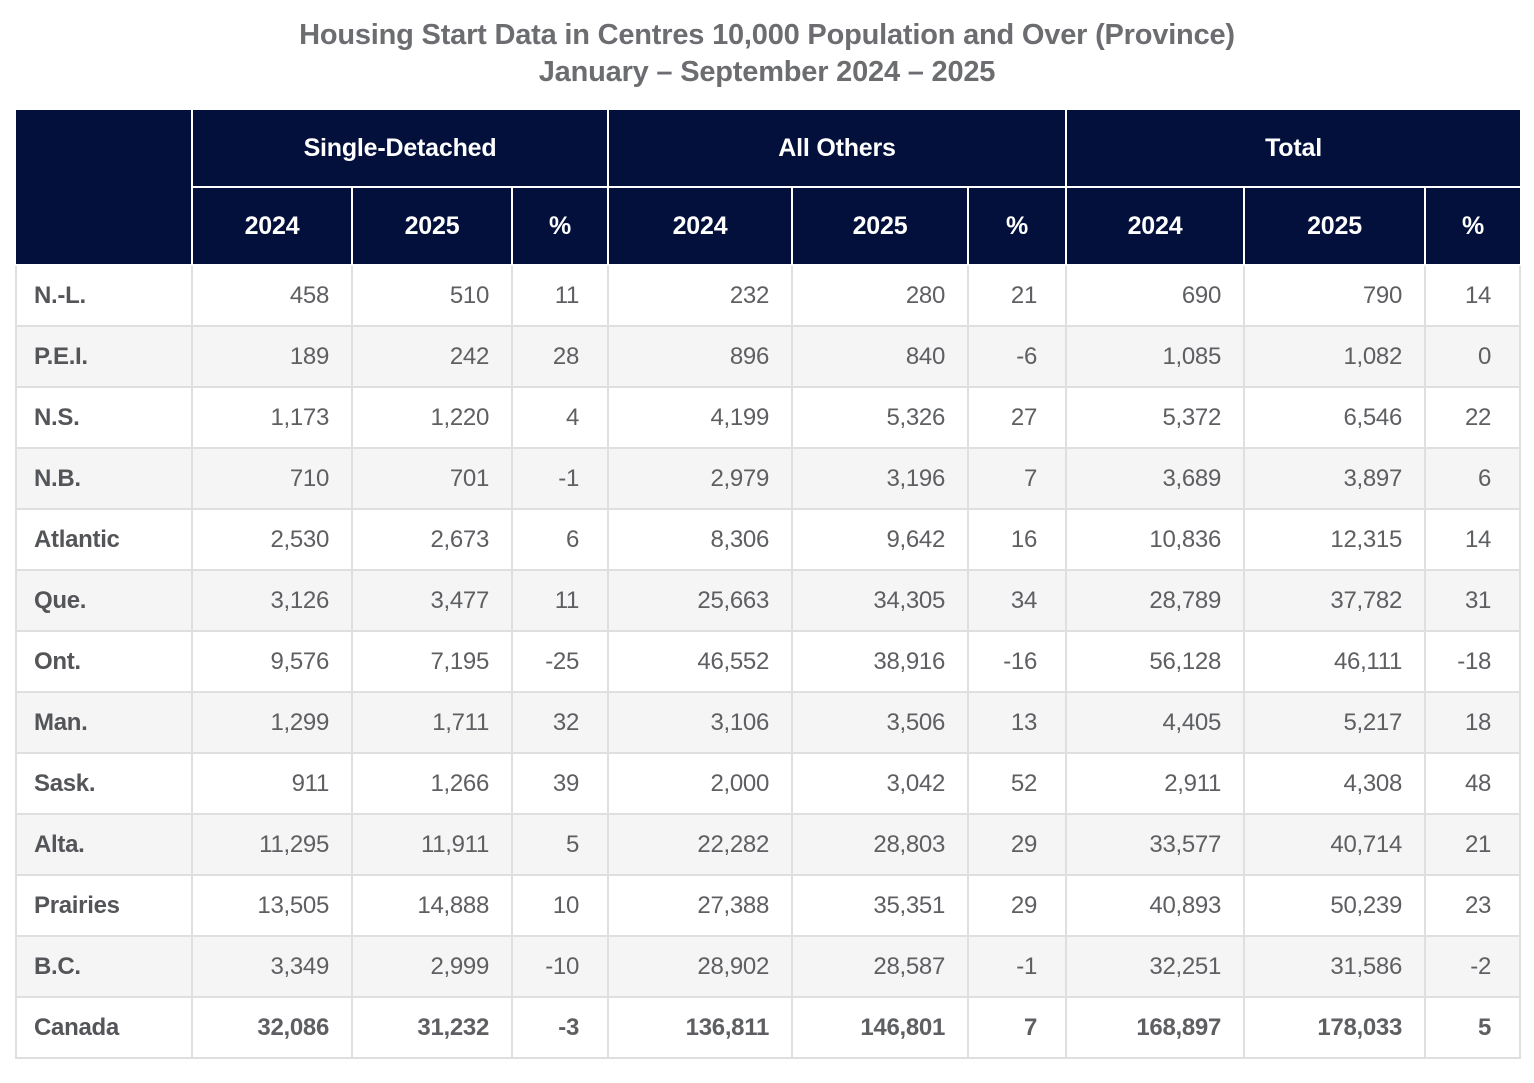 This screenshot has width=1534, height=1083. What do you see at coordinates (104, 722) in the screenshot?
I see `row-label-cell: Man.` at bounding box center [104, 722].